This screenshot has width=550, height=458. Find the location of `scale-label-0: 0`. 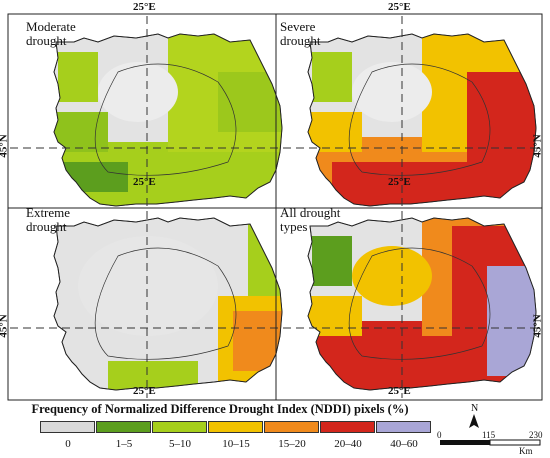

scale-label-0: 0 is located at coordinates (439, 435).